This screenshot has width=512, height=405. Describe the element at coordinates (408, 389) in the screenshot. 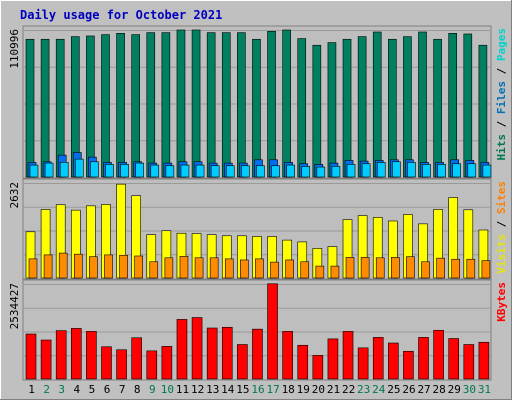

I see `x-tick-label: 26` at that location.